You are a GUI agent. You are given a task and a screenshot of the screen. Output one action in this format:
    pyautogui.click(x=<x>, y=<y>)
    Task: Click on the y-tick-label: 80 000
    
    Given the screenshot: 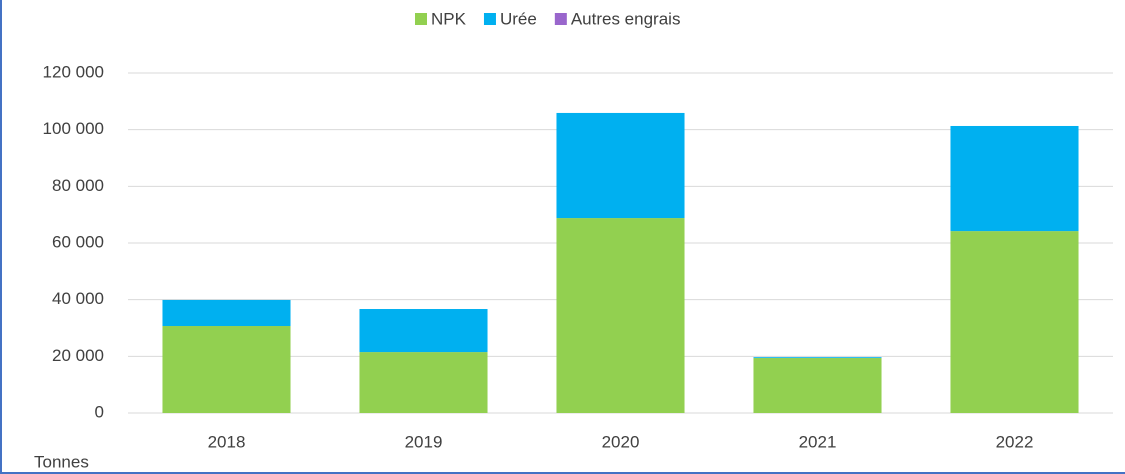 What is the action you would take?
    pyautogui.click(x=78, y=185)
    